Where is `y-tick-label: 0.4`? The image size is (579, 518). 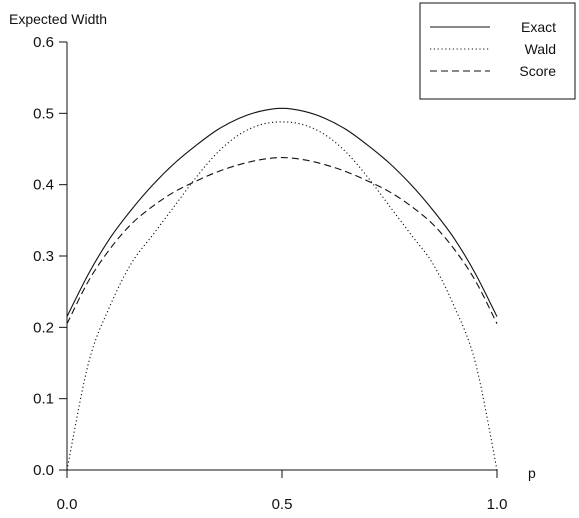 y-tick-label: 0.4 is located at coordinates (43, 185).